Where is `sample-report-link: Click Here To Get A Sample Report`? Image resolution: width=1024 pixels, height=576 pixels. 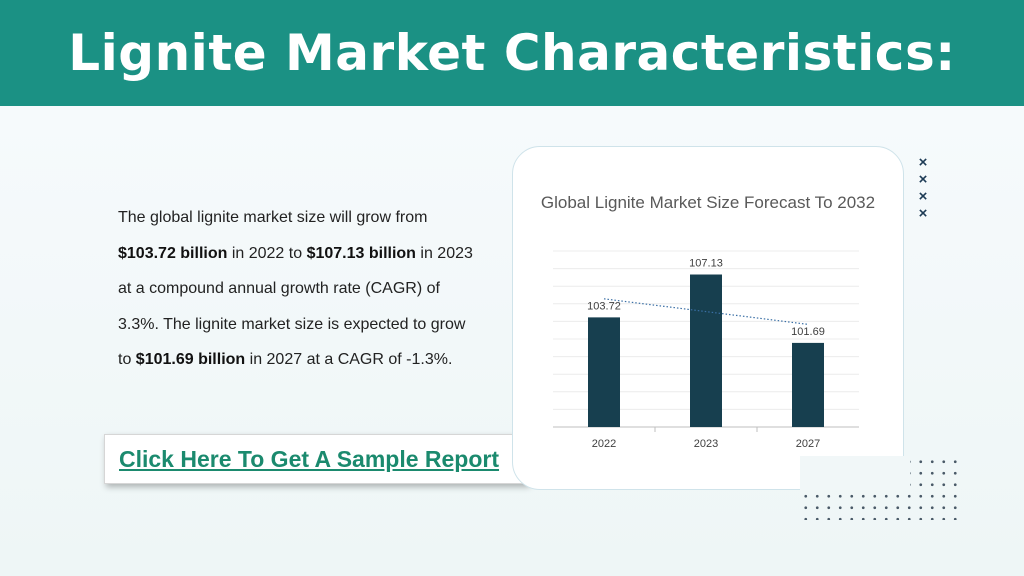
sample-report-link: Click Here To Get A Sample Report is located at coordinates (309, 458).